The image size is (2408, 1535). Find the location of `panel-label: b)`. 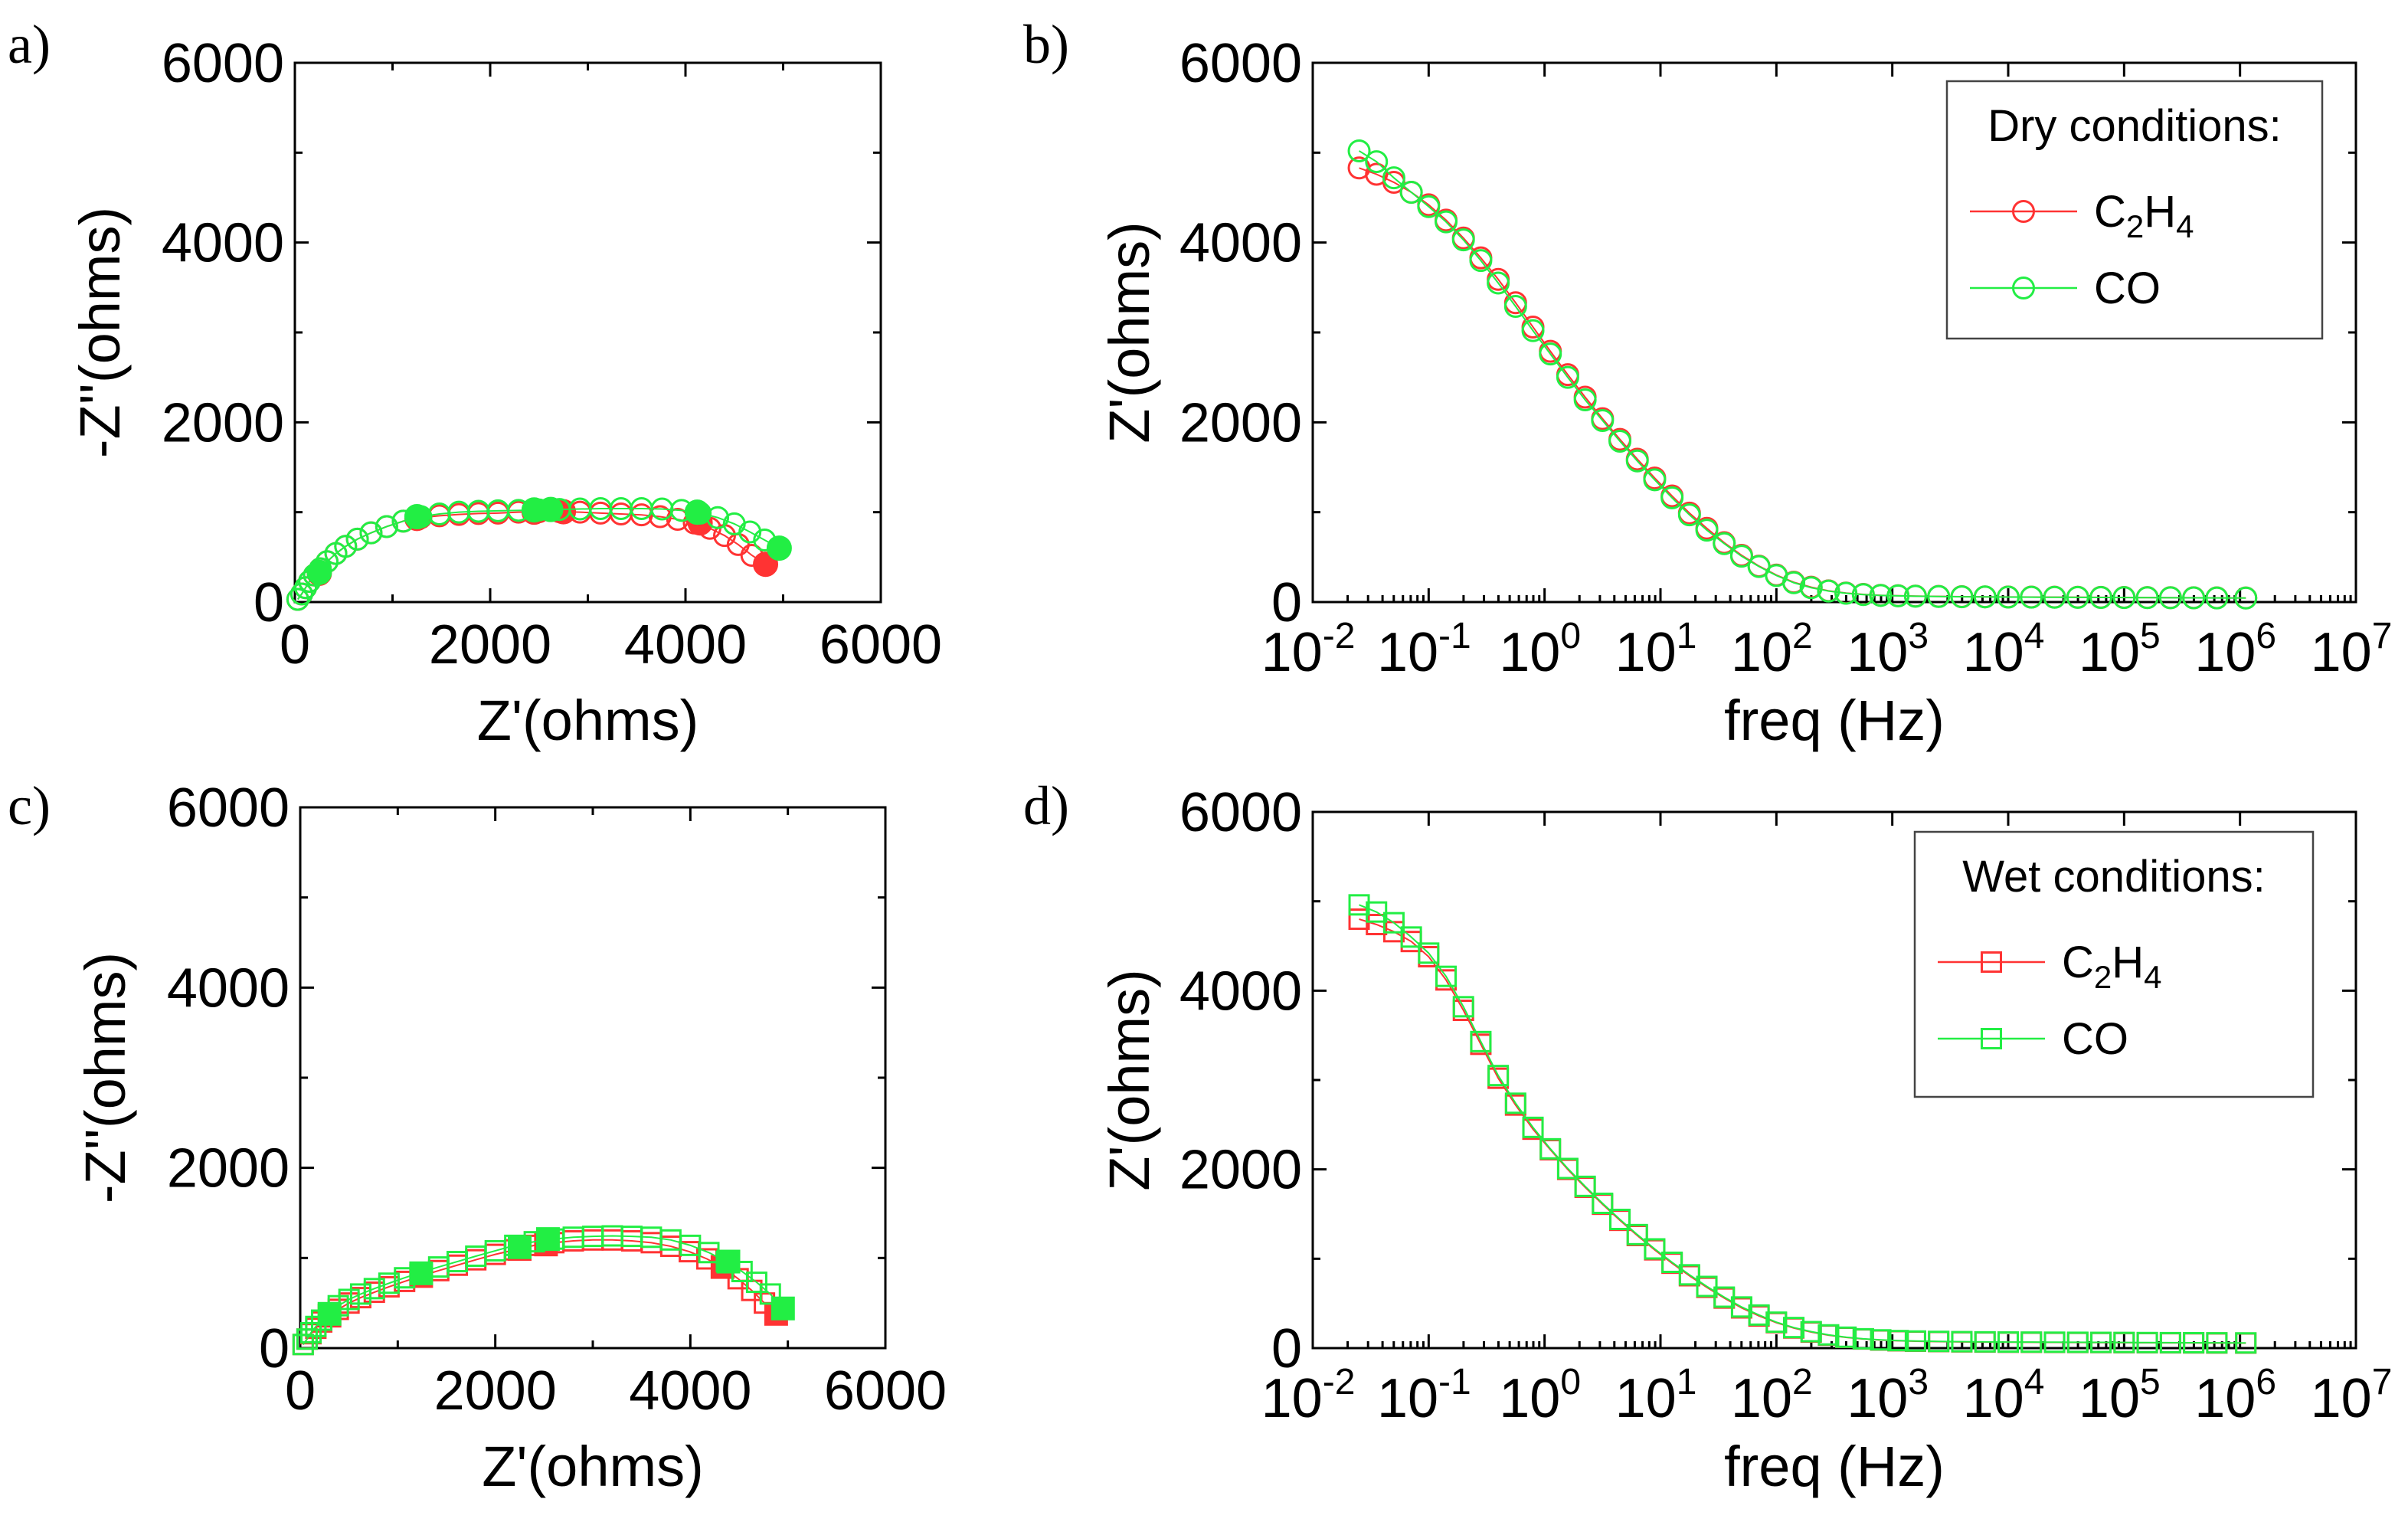

panel-label: b) is located at coordinates (1046, 45).